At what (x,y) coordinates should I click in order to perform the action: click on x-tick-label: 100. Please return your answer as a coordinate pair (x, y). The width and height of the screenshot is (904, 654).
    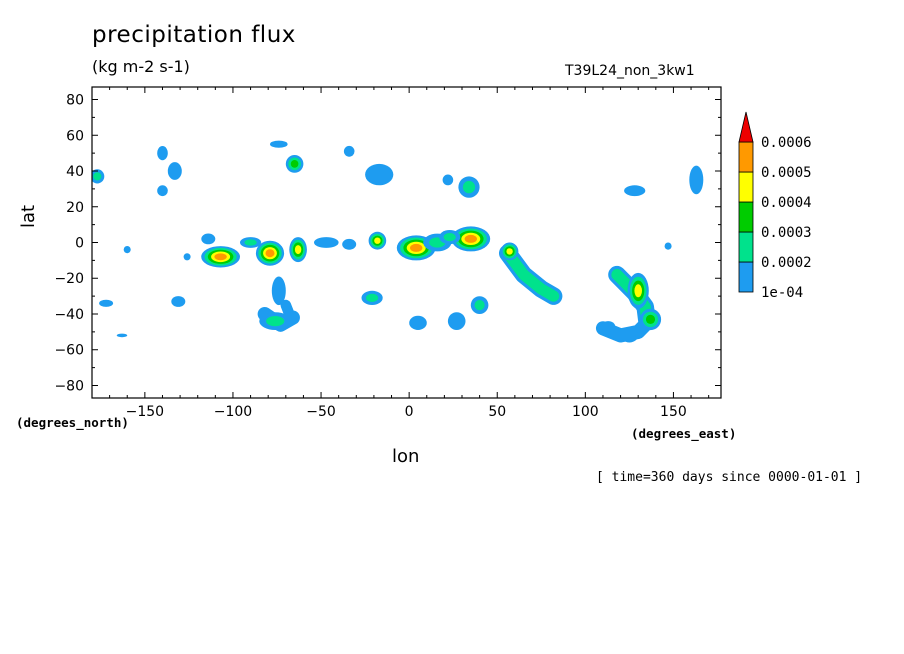
    Looking at the image, I should click on (585, 412).